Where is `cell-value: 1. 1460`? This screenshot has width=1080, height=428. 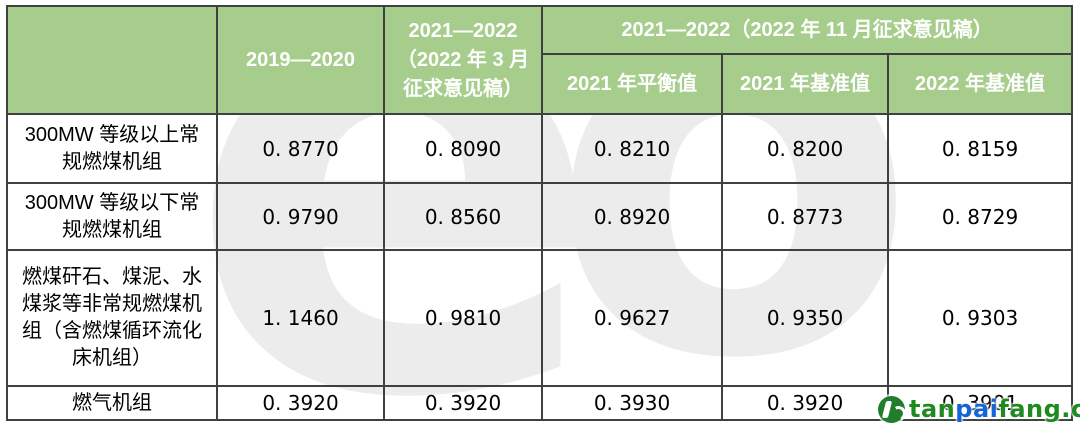
cell-value: 1. 1460 is located at coordinates (300, 318).